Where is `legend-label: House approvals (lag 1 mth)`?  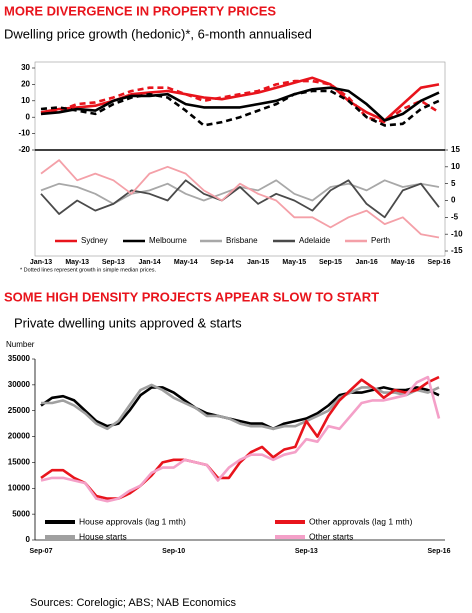
legend-label: House approvals (lag 1 mth) is located at coordinates (132, 521).